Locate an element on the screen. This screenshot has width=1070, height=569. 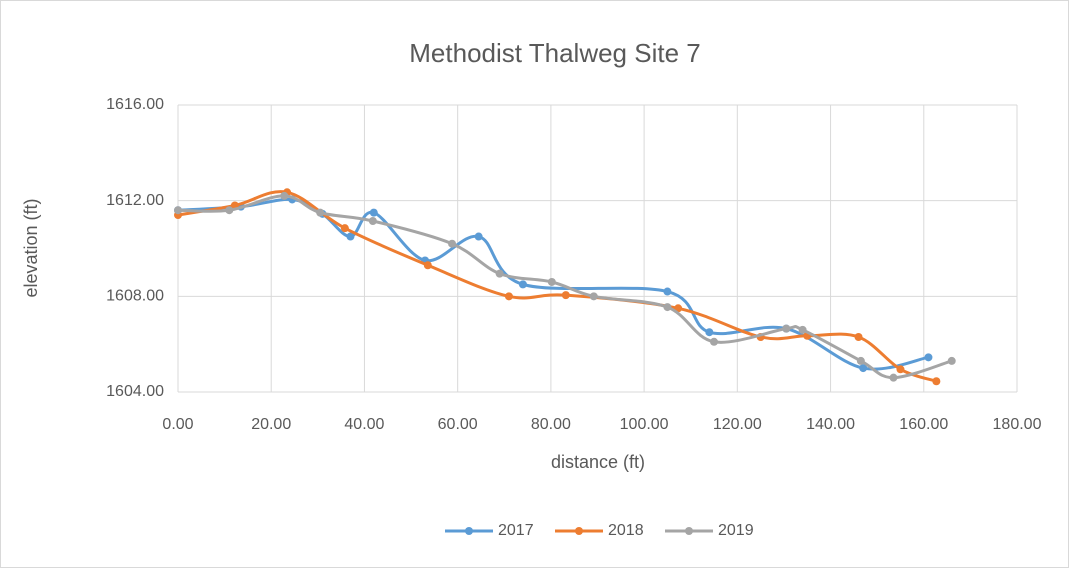
x-tick-label: 140.00 is located at coordinates (830, 424).